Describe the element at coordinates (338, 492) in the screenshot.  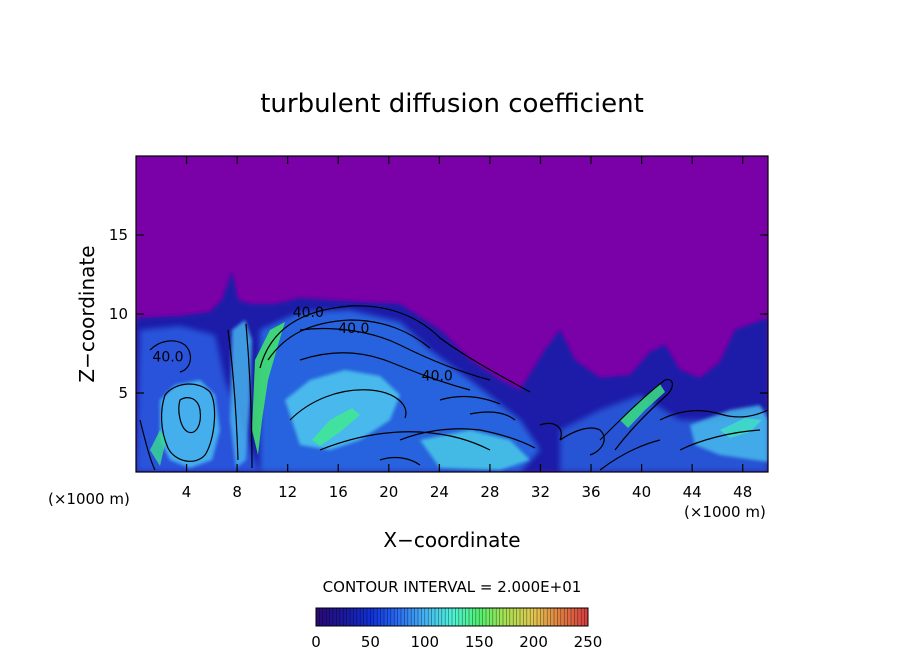
I see `x-tick-label: 16` at that location.